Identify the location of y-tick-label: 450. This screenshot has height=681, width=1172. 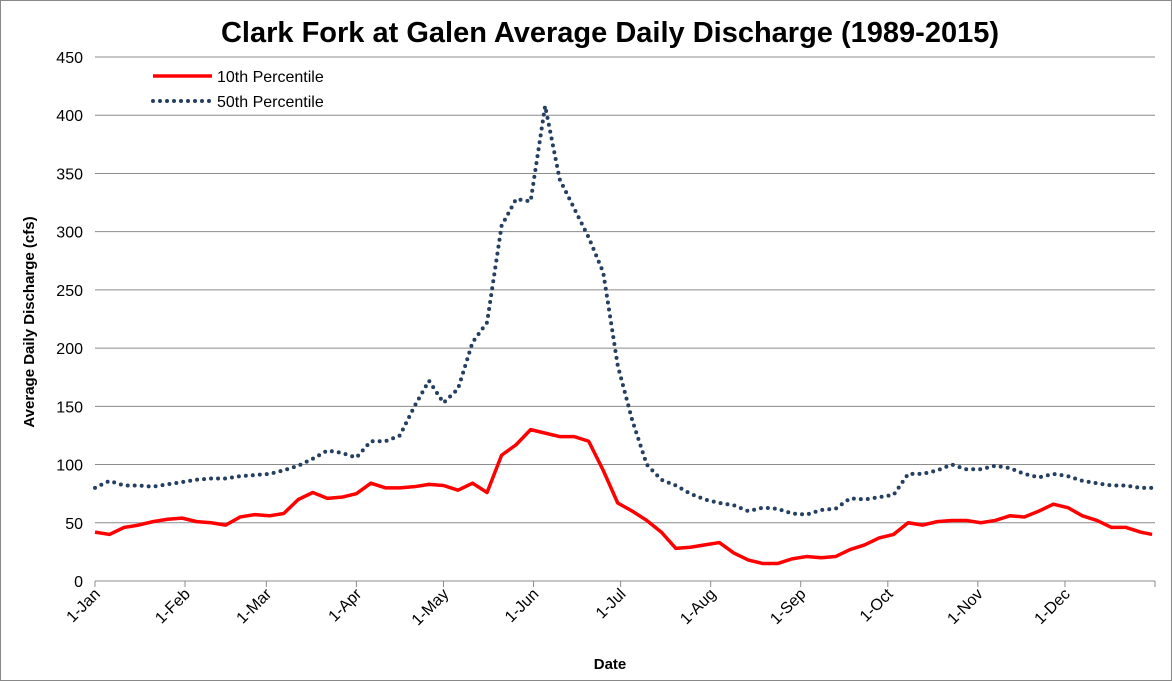
(69, 58).